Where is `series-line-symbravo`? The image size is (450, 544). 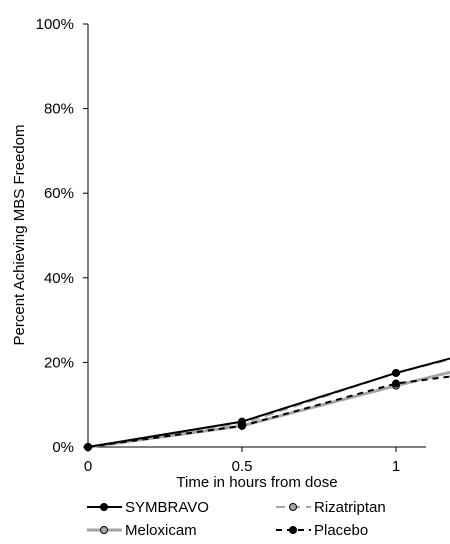 series-line-symbravo is located at coordinates (268, 402).